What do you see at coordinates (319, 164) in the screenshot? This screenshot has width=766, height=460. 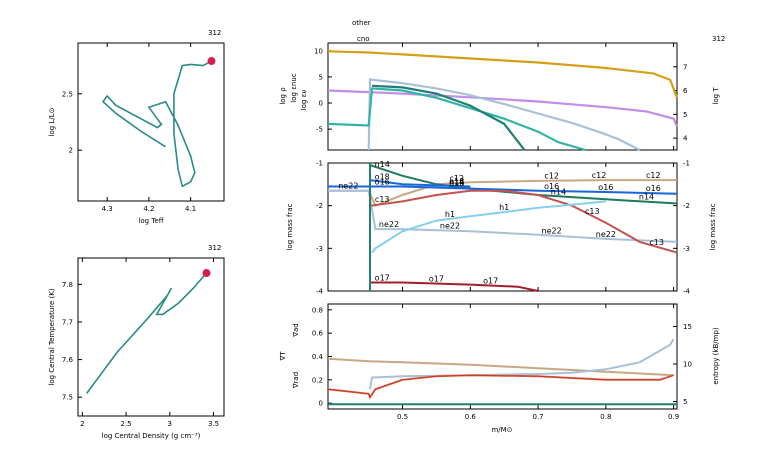 I see `abundance-left-ytick-label: -1` at bounding box center [319, 164].